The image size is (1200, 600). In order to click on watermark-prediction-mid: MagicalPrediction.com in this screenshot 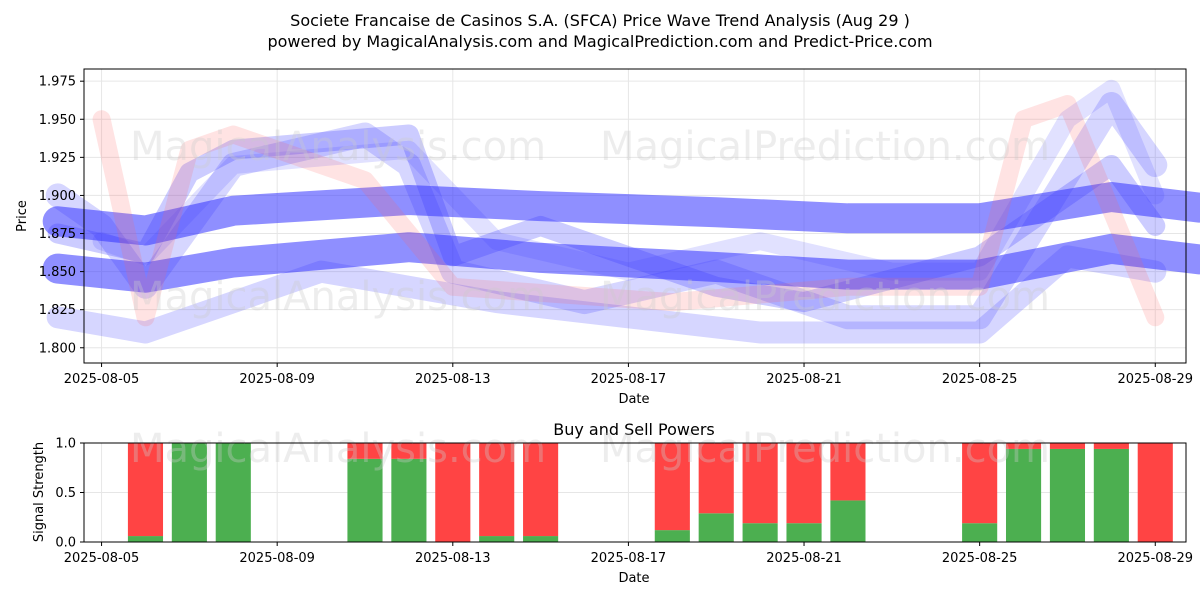, I will do `click(825, 297)`.